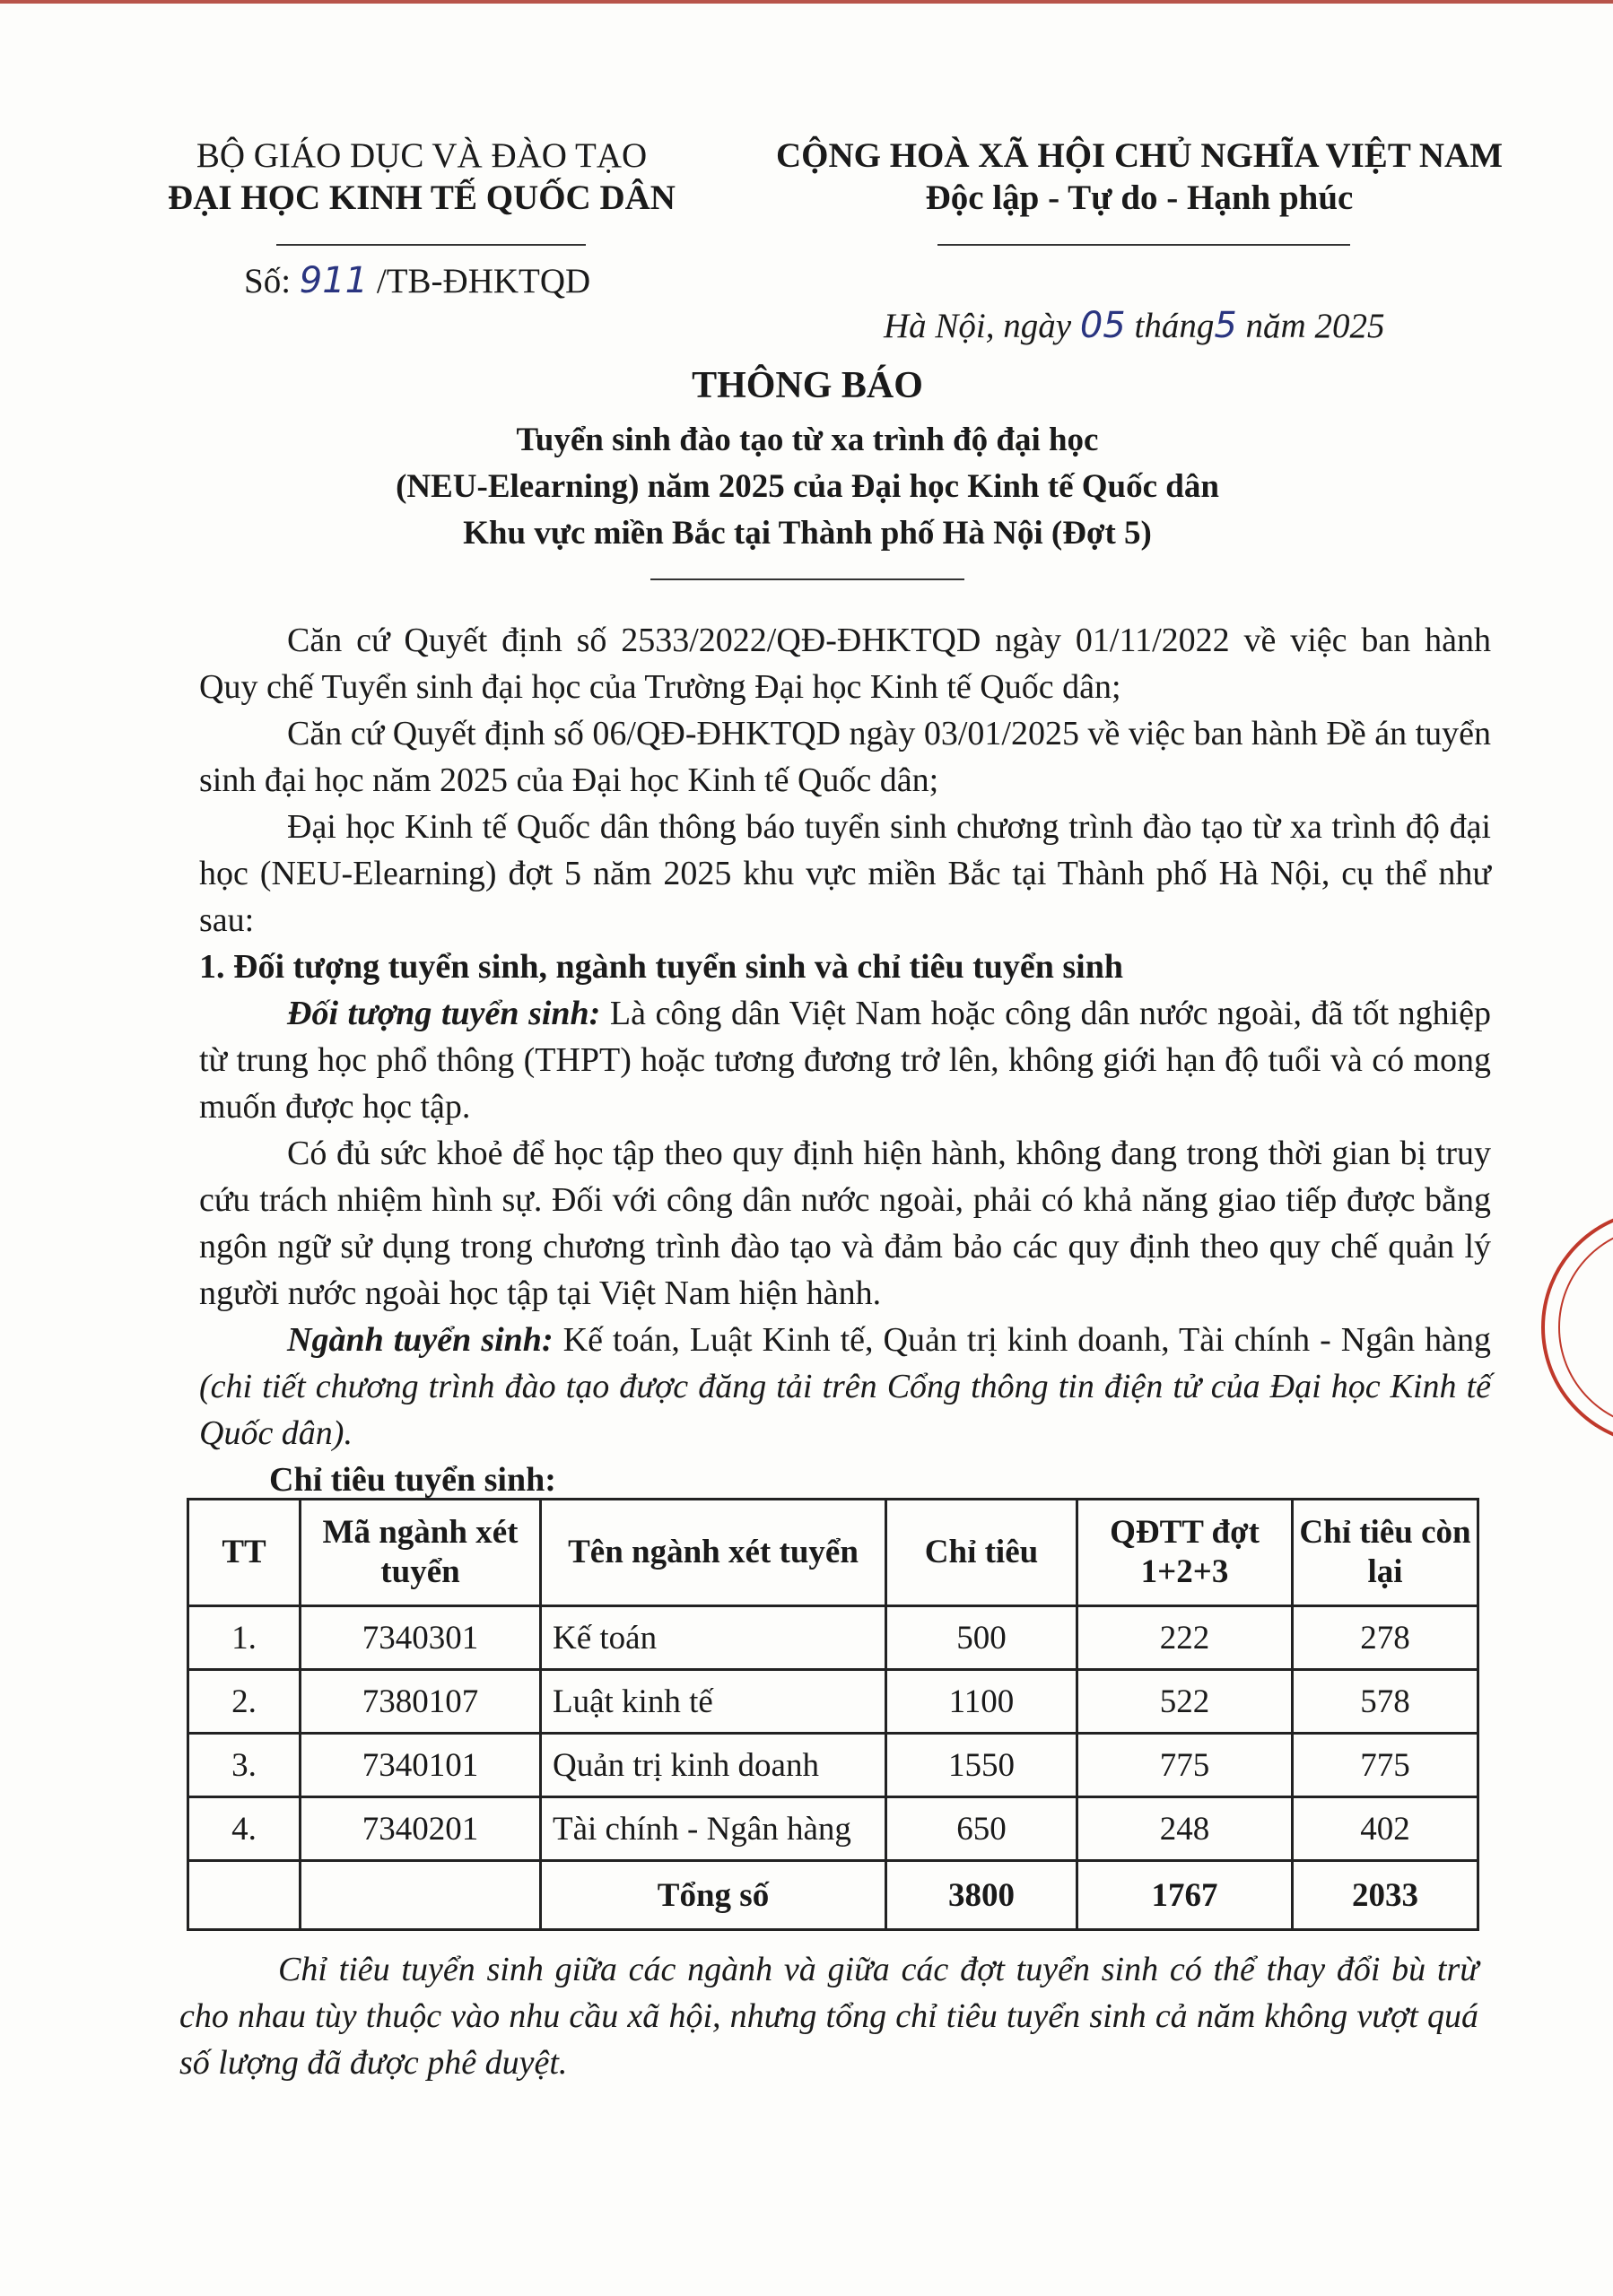  I want to click on table-row: 3. 7340101 Quản trị kinh doanh 1550 775 775, so click(833, 1765).